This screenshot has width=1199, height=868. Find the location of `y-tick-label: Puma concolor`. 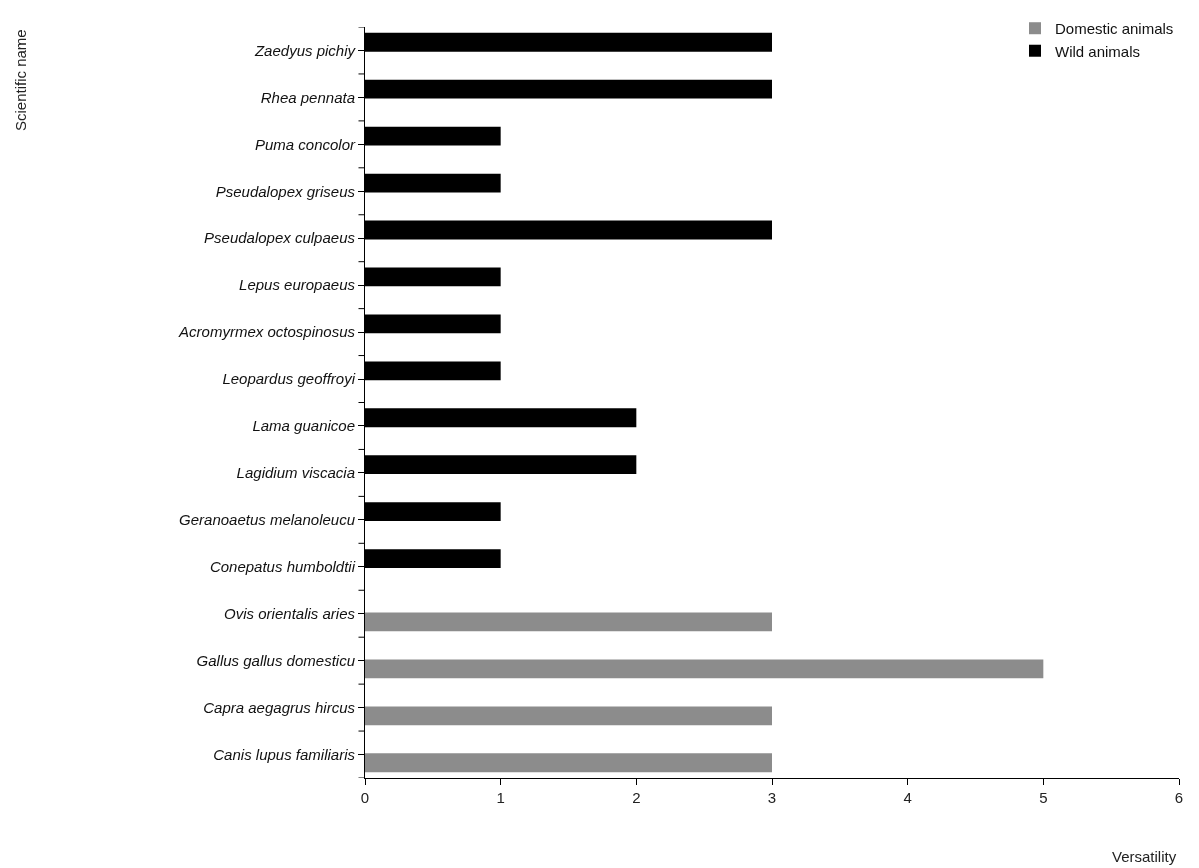

y-tick-label: Puma concolor is located at coordinates (305, 144).